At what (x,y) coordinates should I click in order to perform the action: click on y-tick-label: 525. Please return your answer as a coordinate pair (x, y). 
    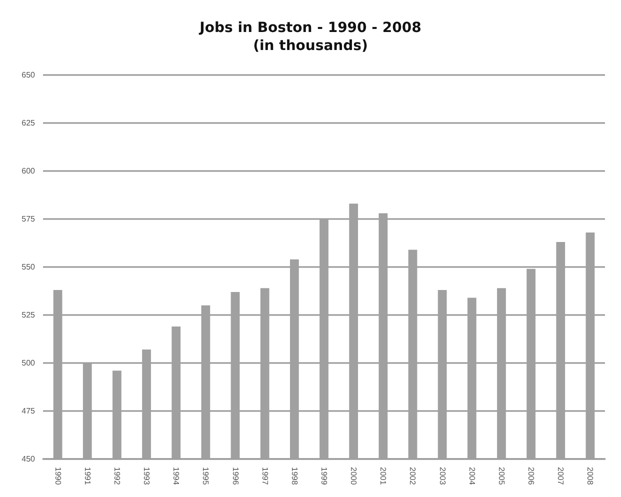
    Looking at the image, I should click on (29, 315).